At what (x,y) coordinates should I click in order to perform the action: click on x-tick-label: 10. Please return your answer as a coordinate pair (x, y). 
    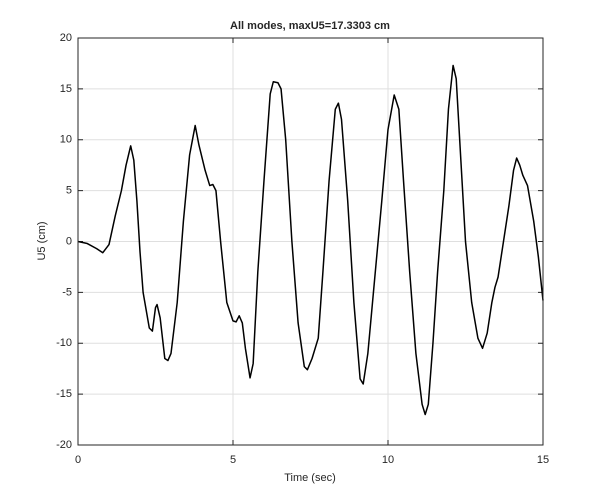
    Looking at the image, I should click on (388, 460).